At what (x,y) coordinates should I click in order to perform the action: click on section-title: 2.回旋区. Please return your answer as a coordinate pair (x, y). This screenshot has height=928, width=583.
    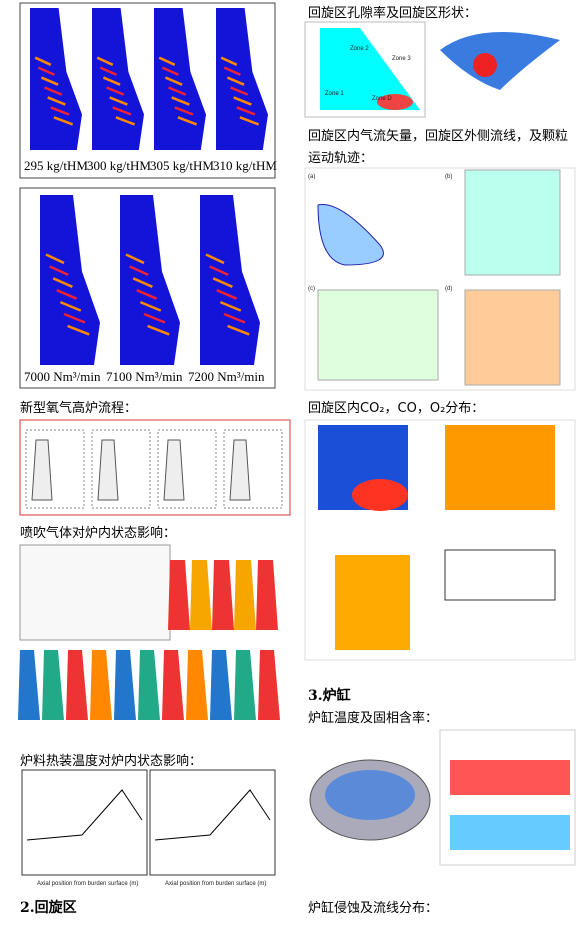
    Looking at the image, I should click on (48, 908).